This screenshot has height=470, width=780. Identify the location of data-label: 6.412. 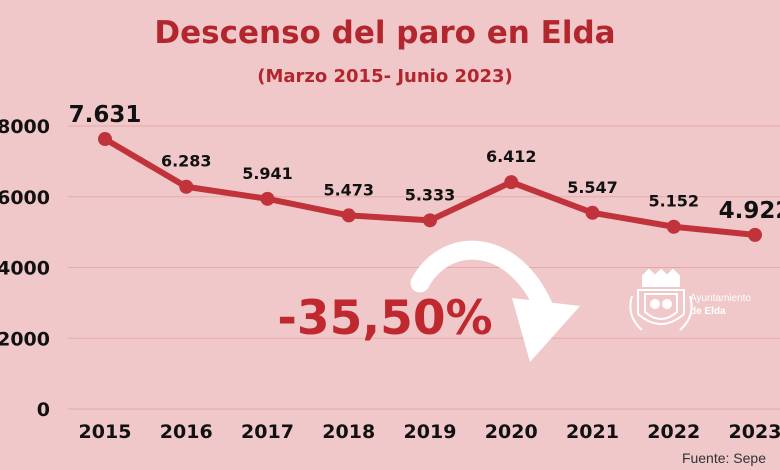
(511, 156).